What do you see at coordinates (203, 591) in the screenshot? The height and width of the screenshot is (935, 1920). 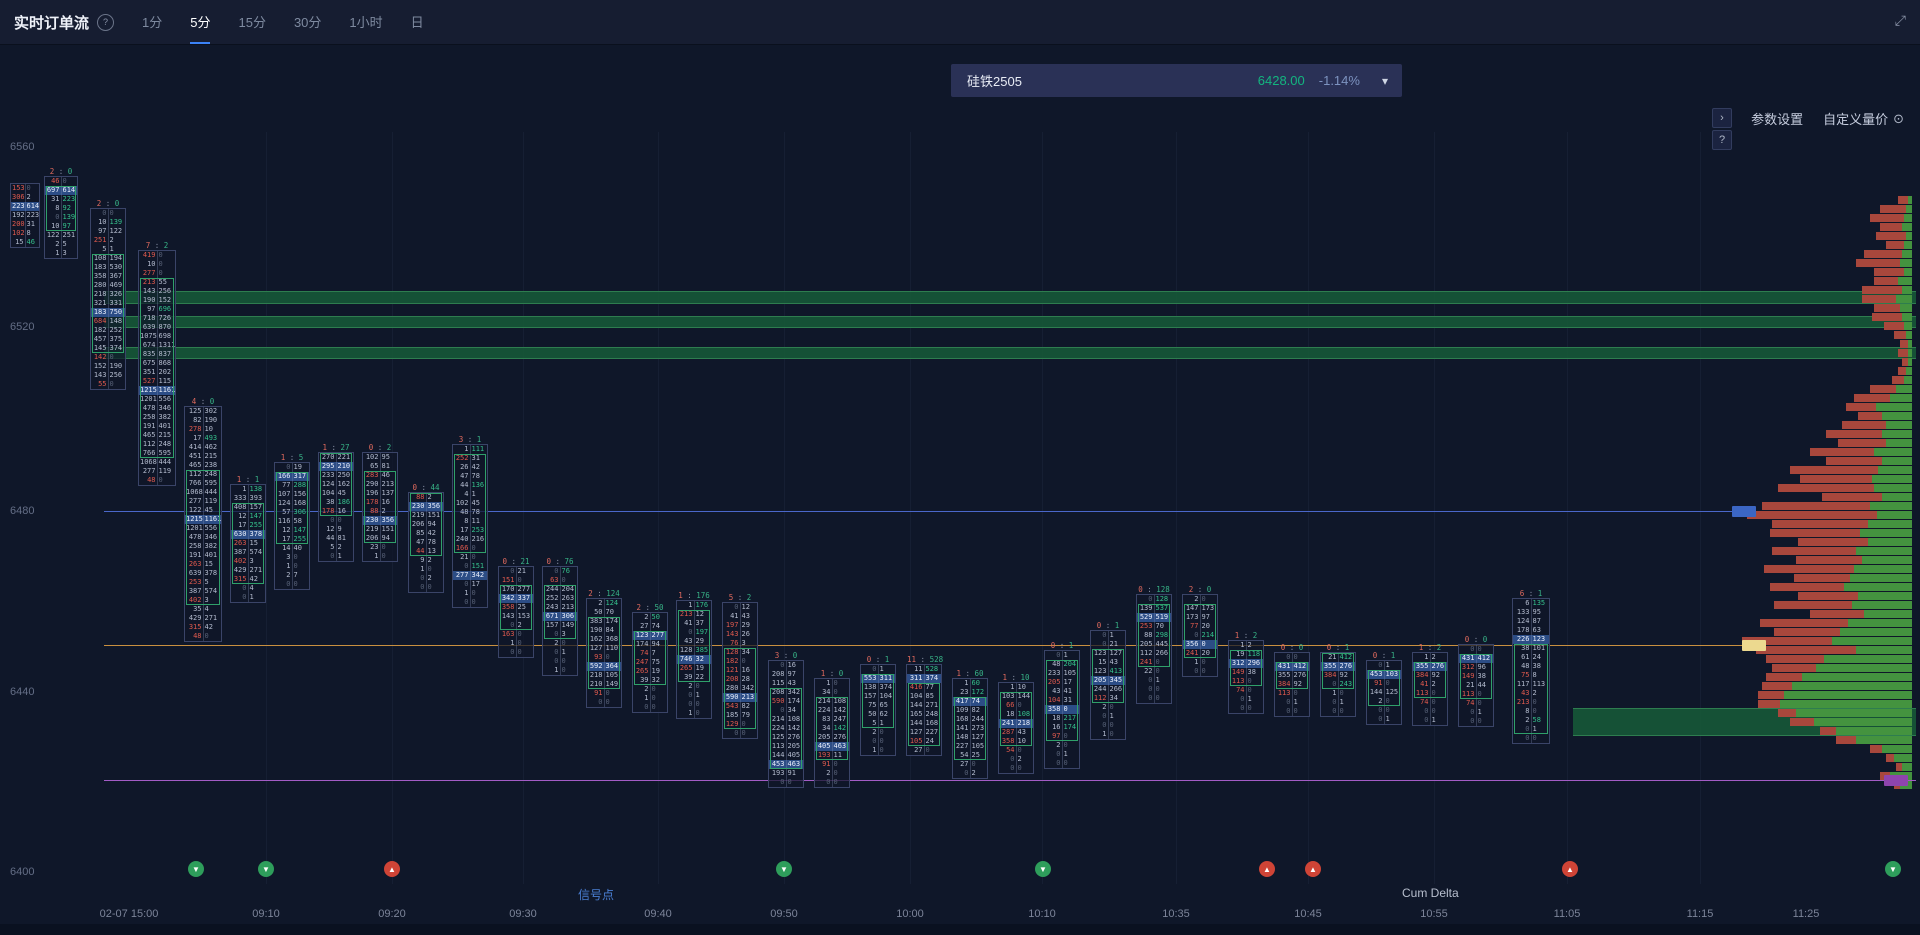 I see `footprint-row: 387 574` at bounding box center [203, 591].